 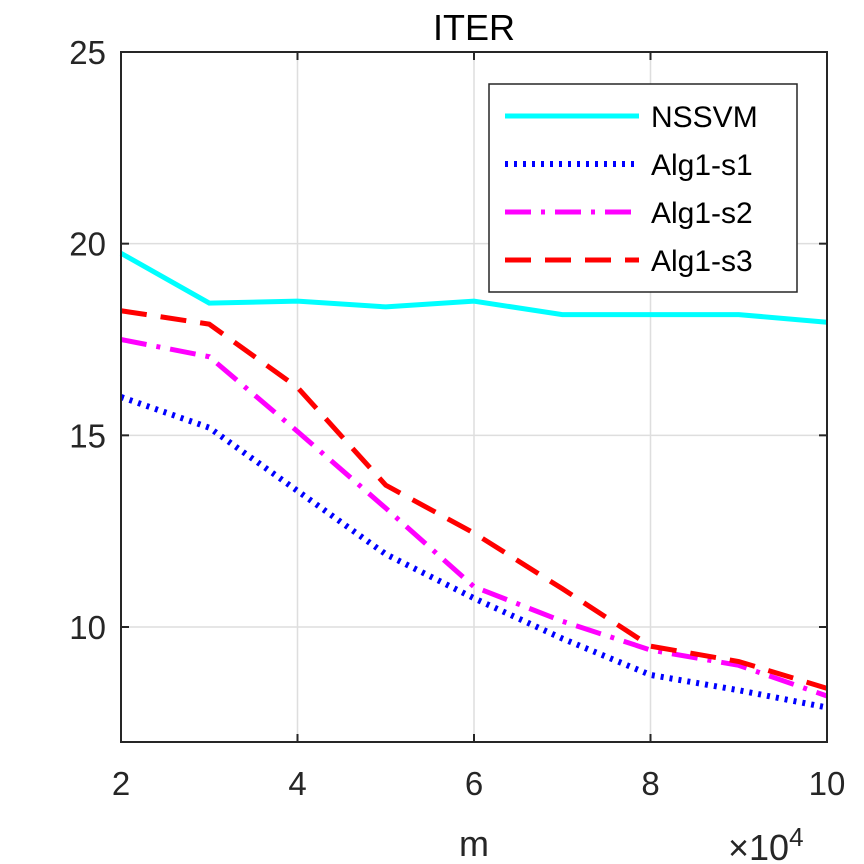 I want to click on x-tick-labels: 2 4 6 8 10, so click(x=479, y=783).